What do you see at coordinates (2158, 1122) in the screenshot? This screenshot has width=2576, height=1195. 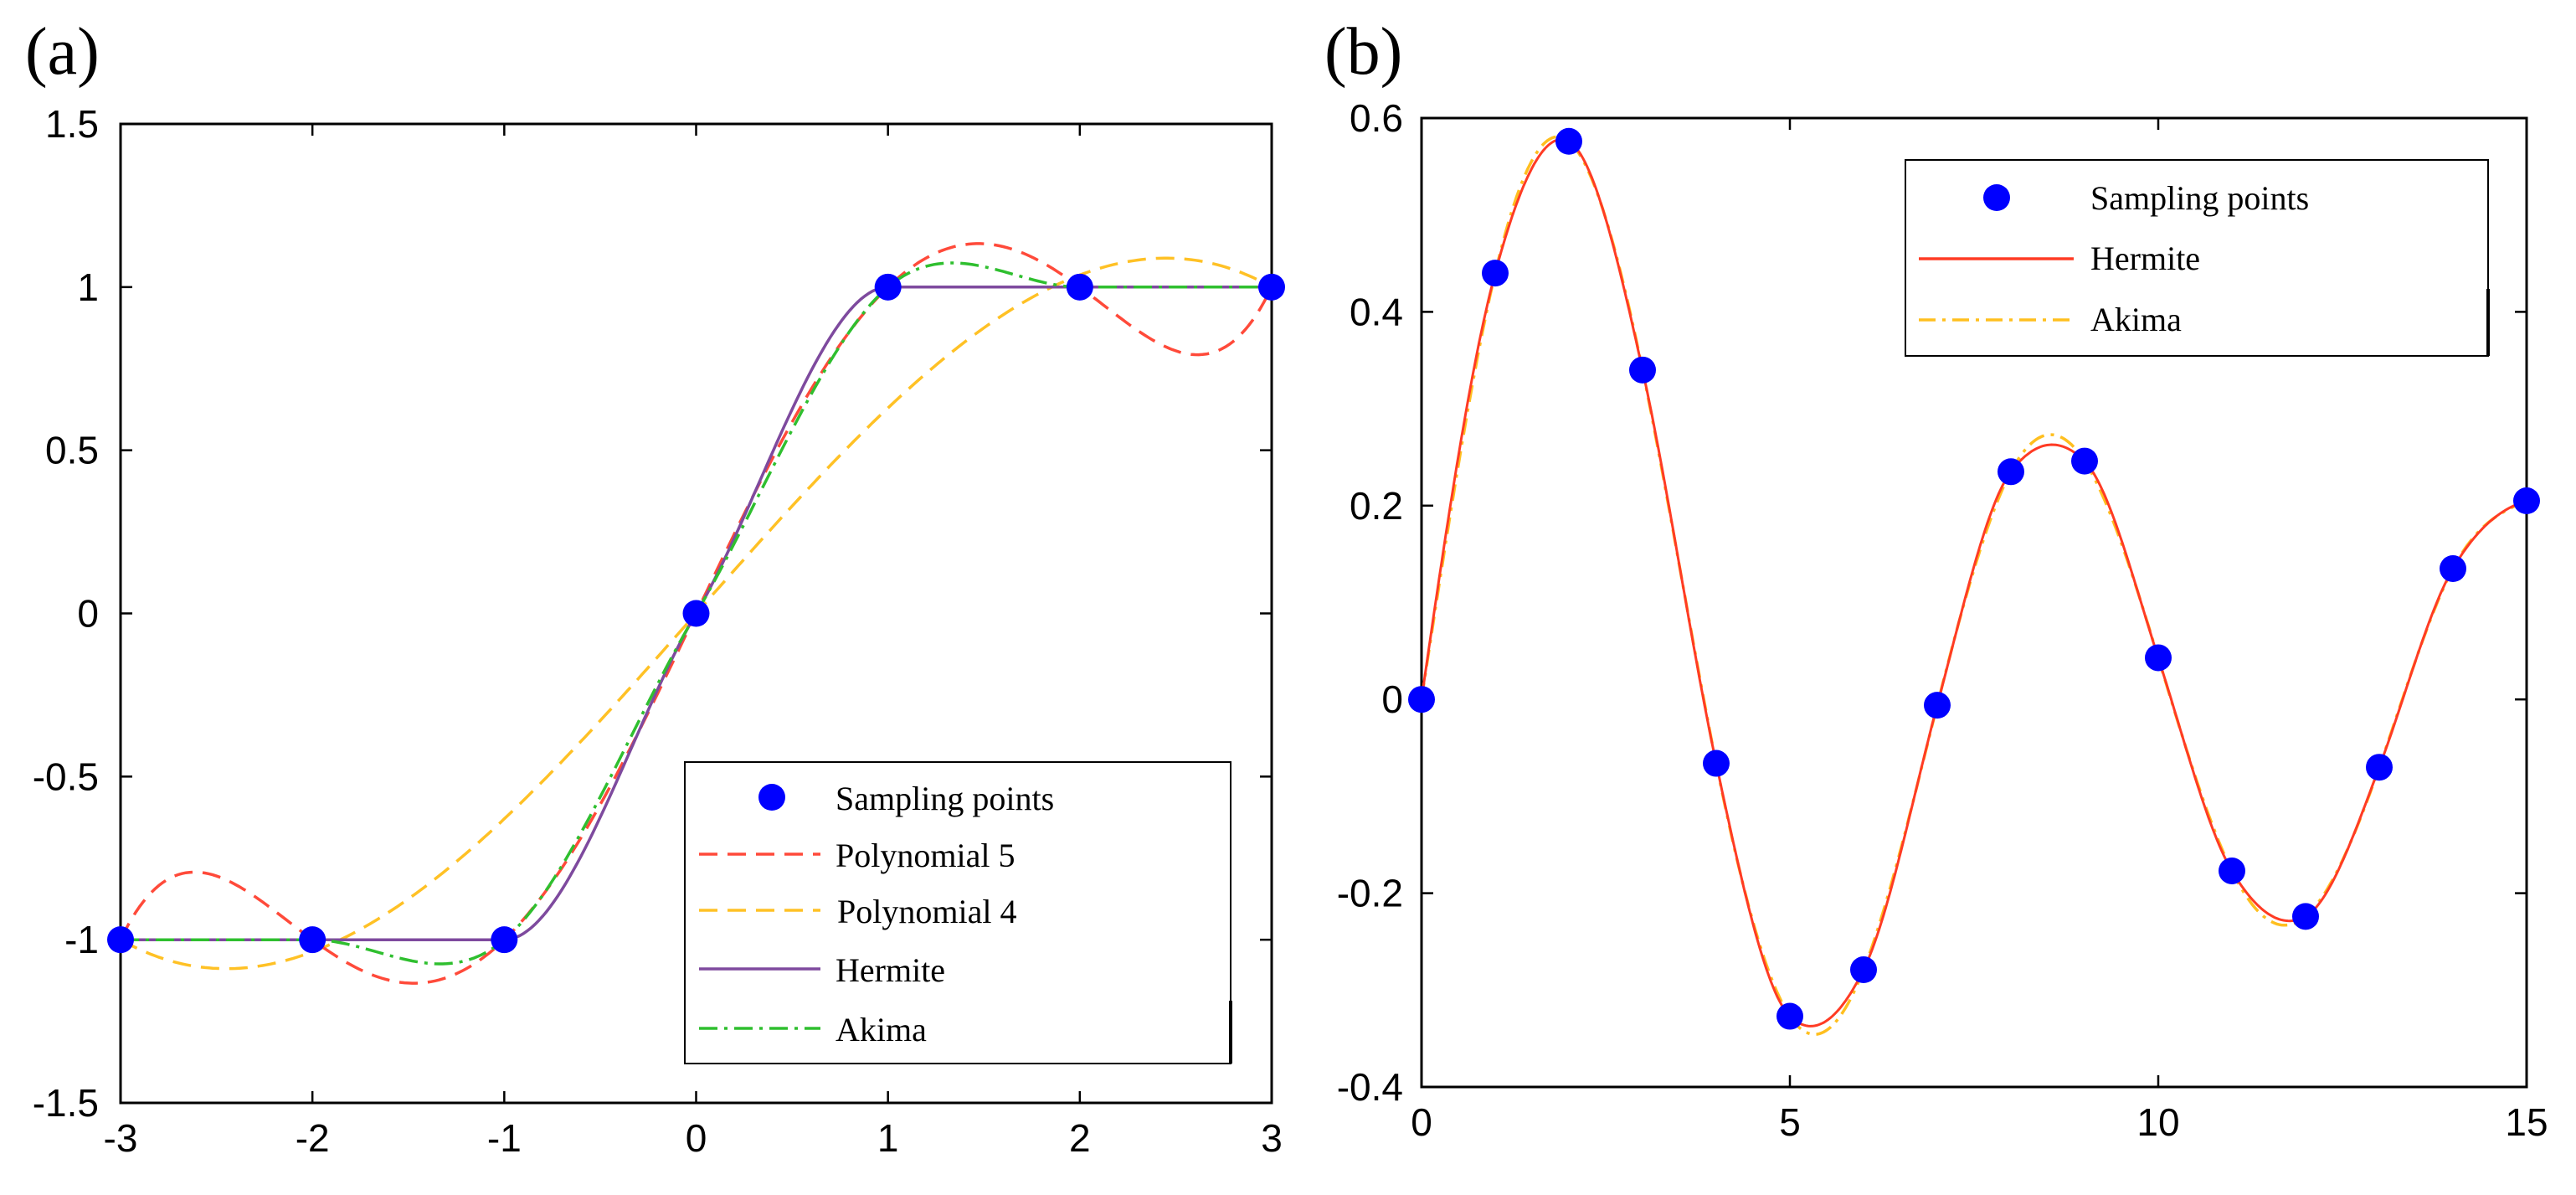 I see `b-xtick-label: 10` at bounding box center [2158, 1122].